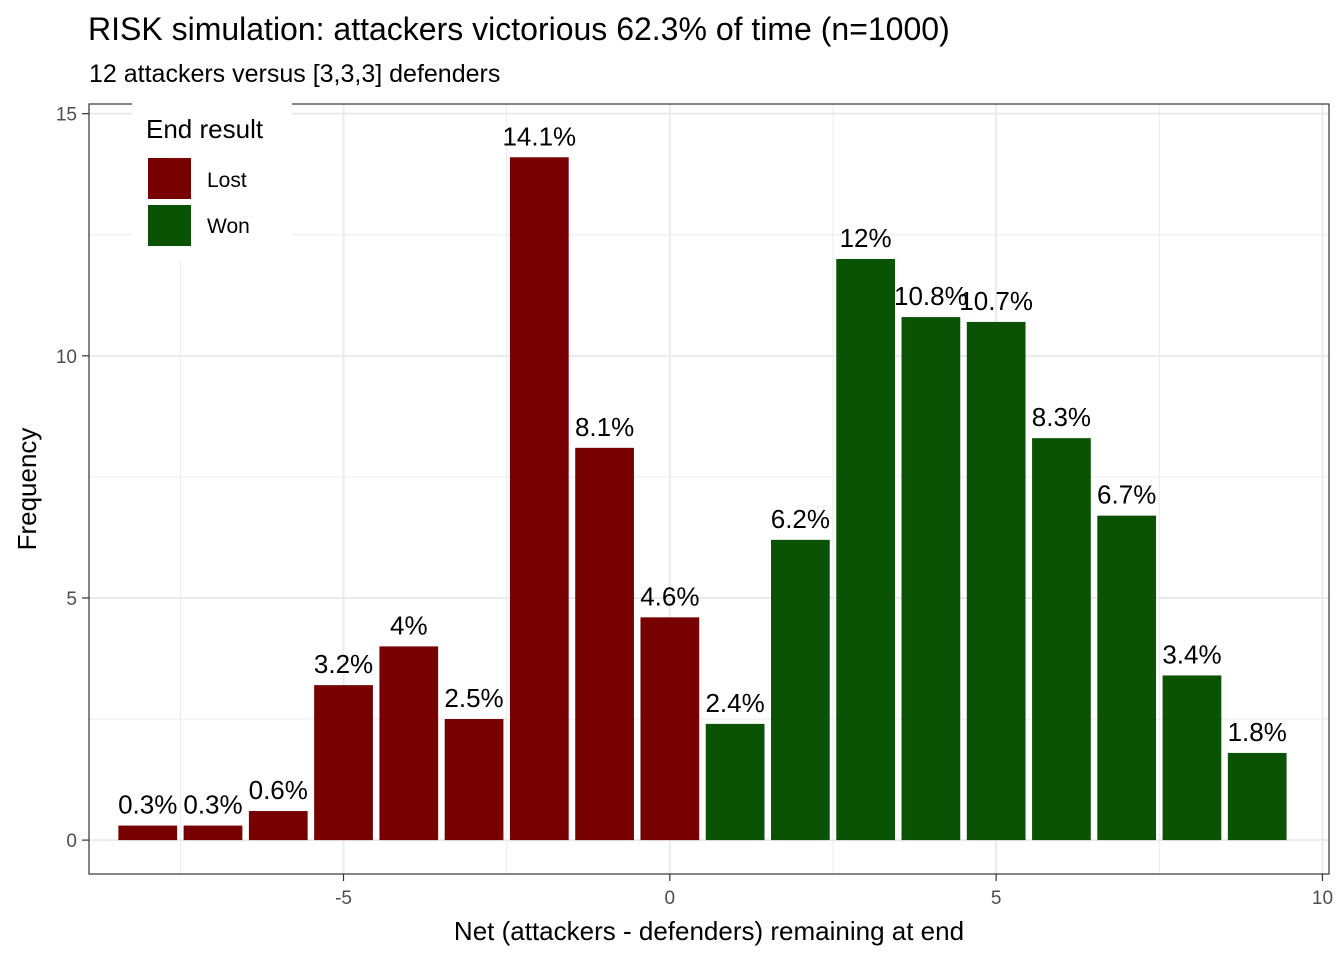  I want to click on legend-key-won, so click(169, 225).